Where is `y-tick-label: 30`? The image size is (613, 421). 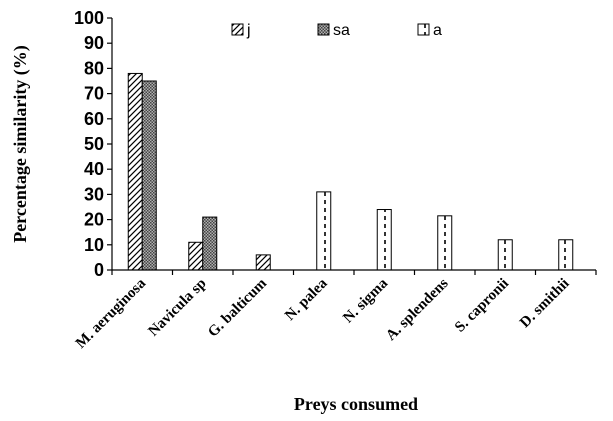
y-tick-label: 30 is located at coordinates (94, 194).